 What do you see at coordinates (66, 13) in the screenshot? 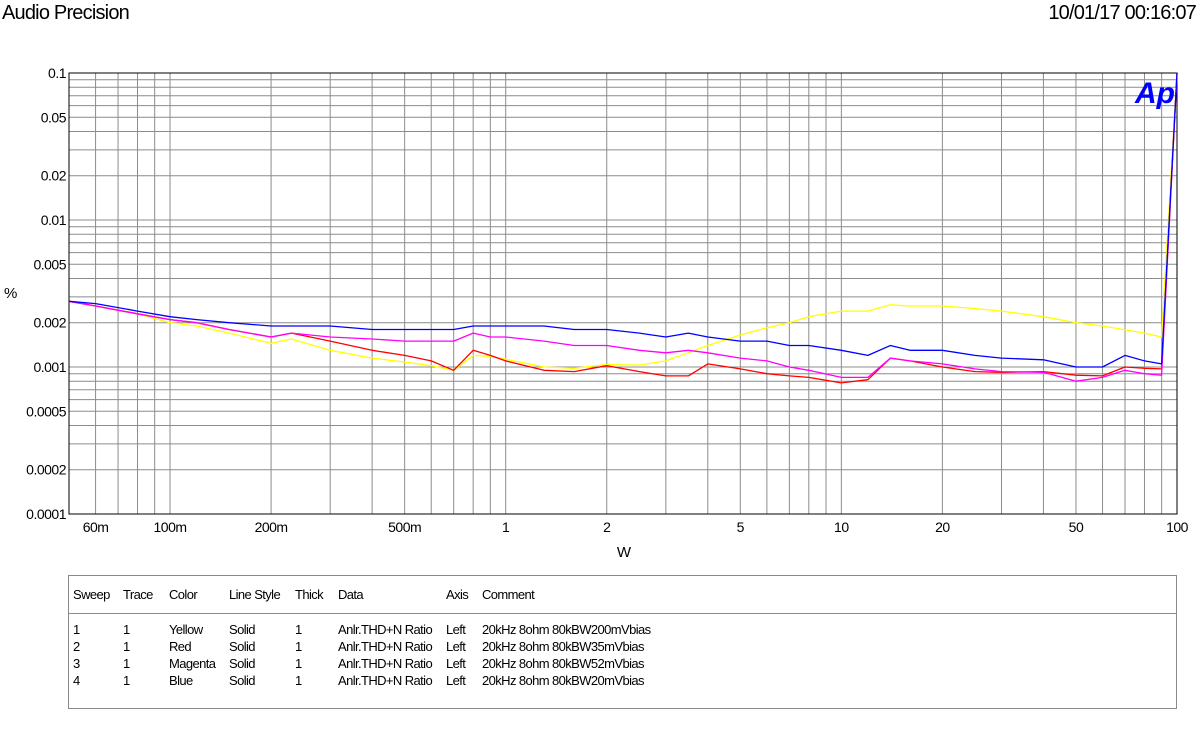
I see `app-title: Audio Precision` at bounding box center [66, 13].